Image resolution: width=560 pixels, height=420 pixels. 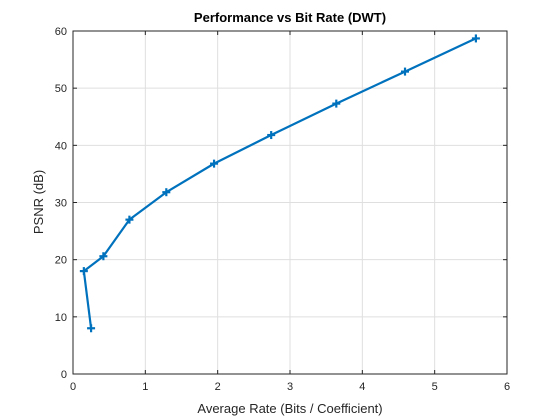 I want to click on y-tick-label: 30, so click(x=61, y=204).